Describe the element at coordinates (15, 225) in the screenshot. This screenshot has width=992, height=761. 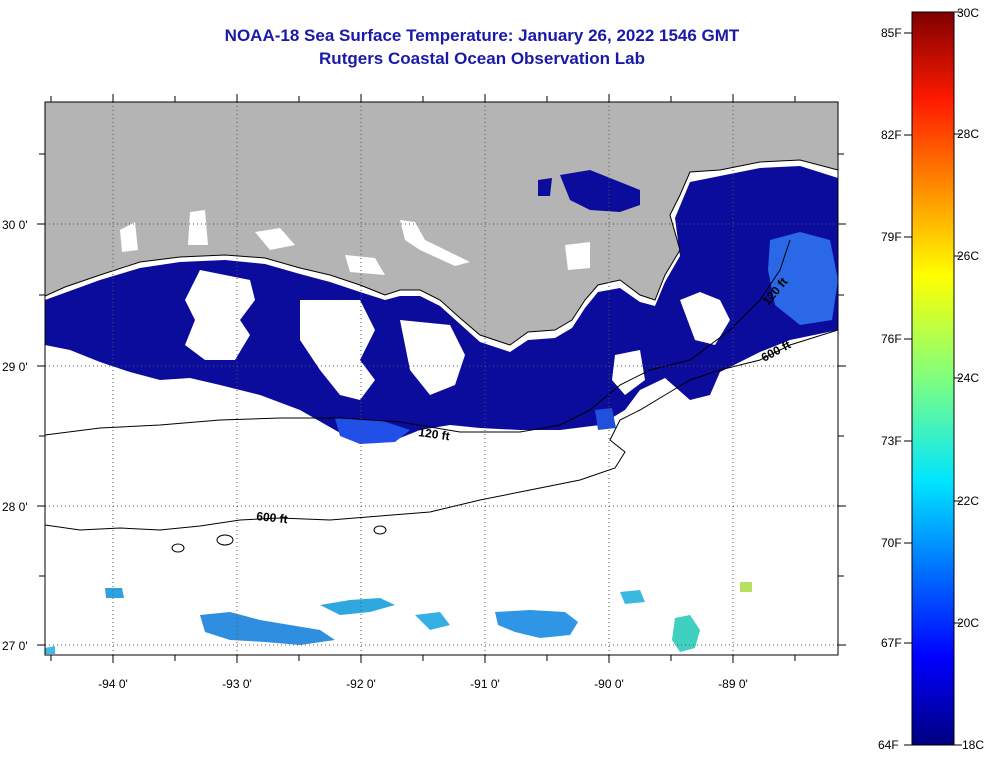
I see `lat-tick-label: 30 0'` at that location.